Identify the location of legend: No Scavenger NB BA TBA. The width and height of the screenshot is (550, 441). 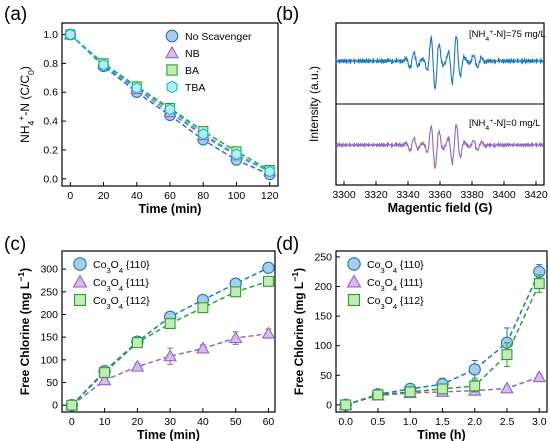
(208, 61).